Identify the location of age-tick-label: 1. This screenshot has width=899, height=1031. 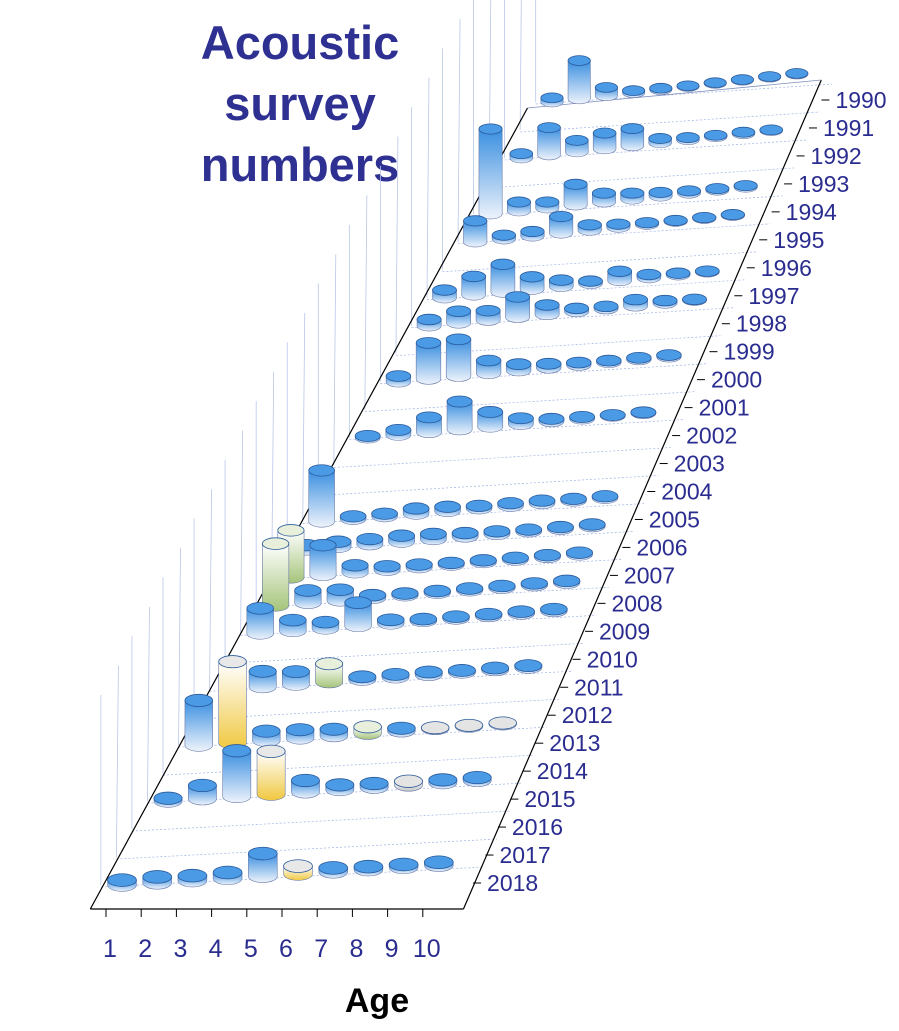
(110, 949).